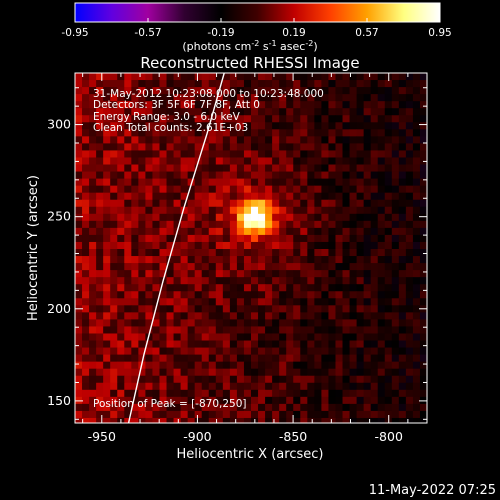 The image size is (500, 500). What do you see at coordinates (293, 436) in the screenshot?
I see `x-tick-label: -850` at bounding box center [293, 436].